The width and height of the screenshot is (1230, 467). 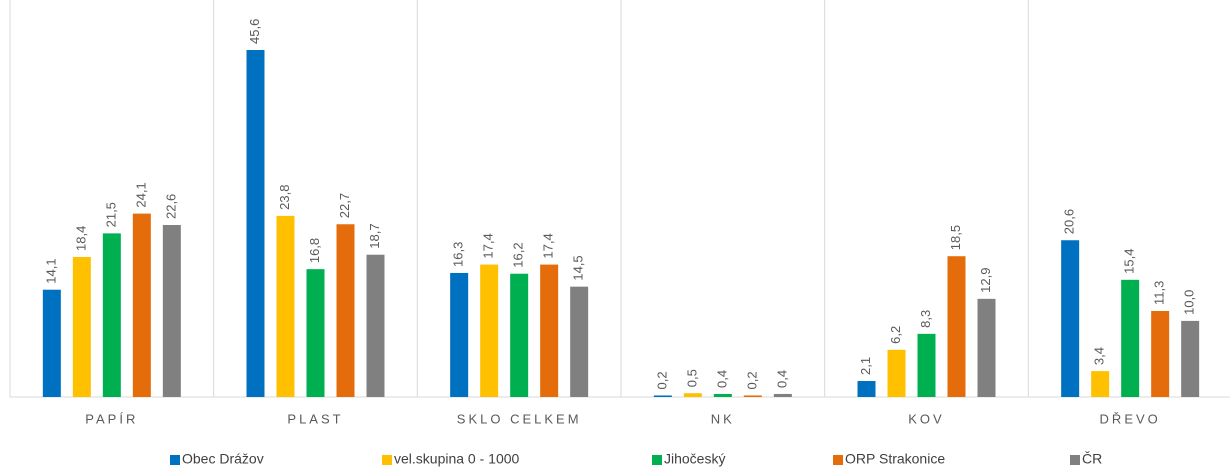 What do you see at coordinates (284, 197) in the screenshot?
I see `data-label: 23,8` at bounding box center [284, 197].